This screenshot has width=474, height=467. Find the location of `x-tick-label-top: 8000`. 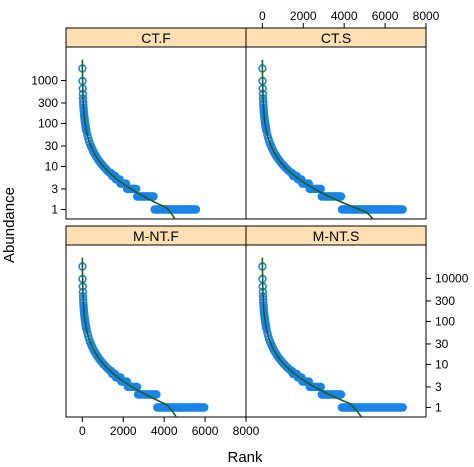

x-tick-label-top: 8000 is located at coordinates (426, 16).